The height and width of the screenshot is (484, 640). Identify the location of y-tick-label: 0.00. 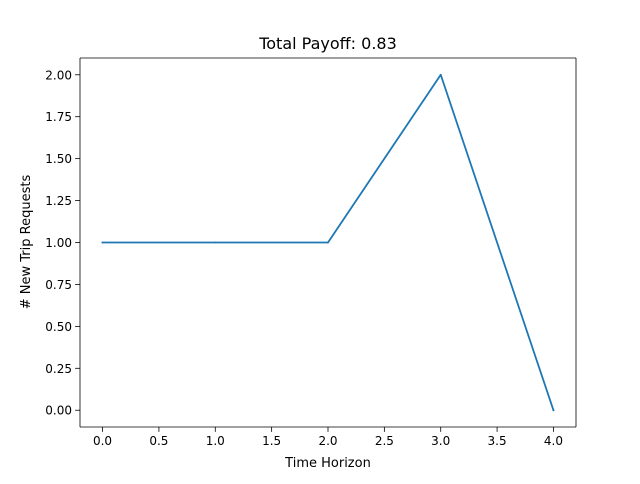
(58, 411).